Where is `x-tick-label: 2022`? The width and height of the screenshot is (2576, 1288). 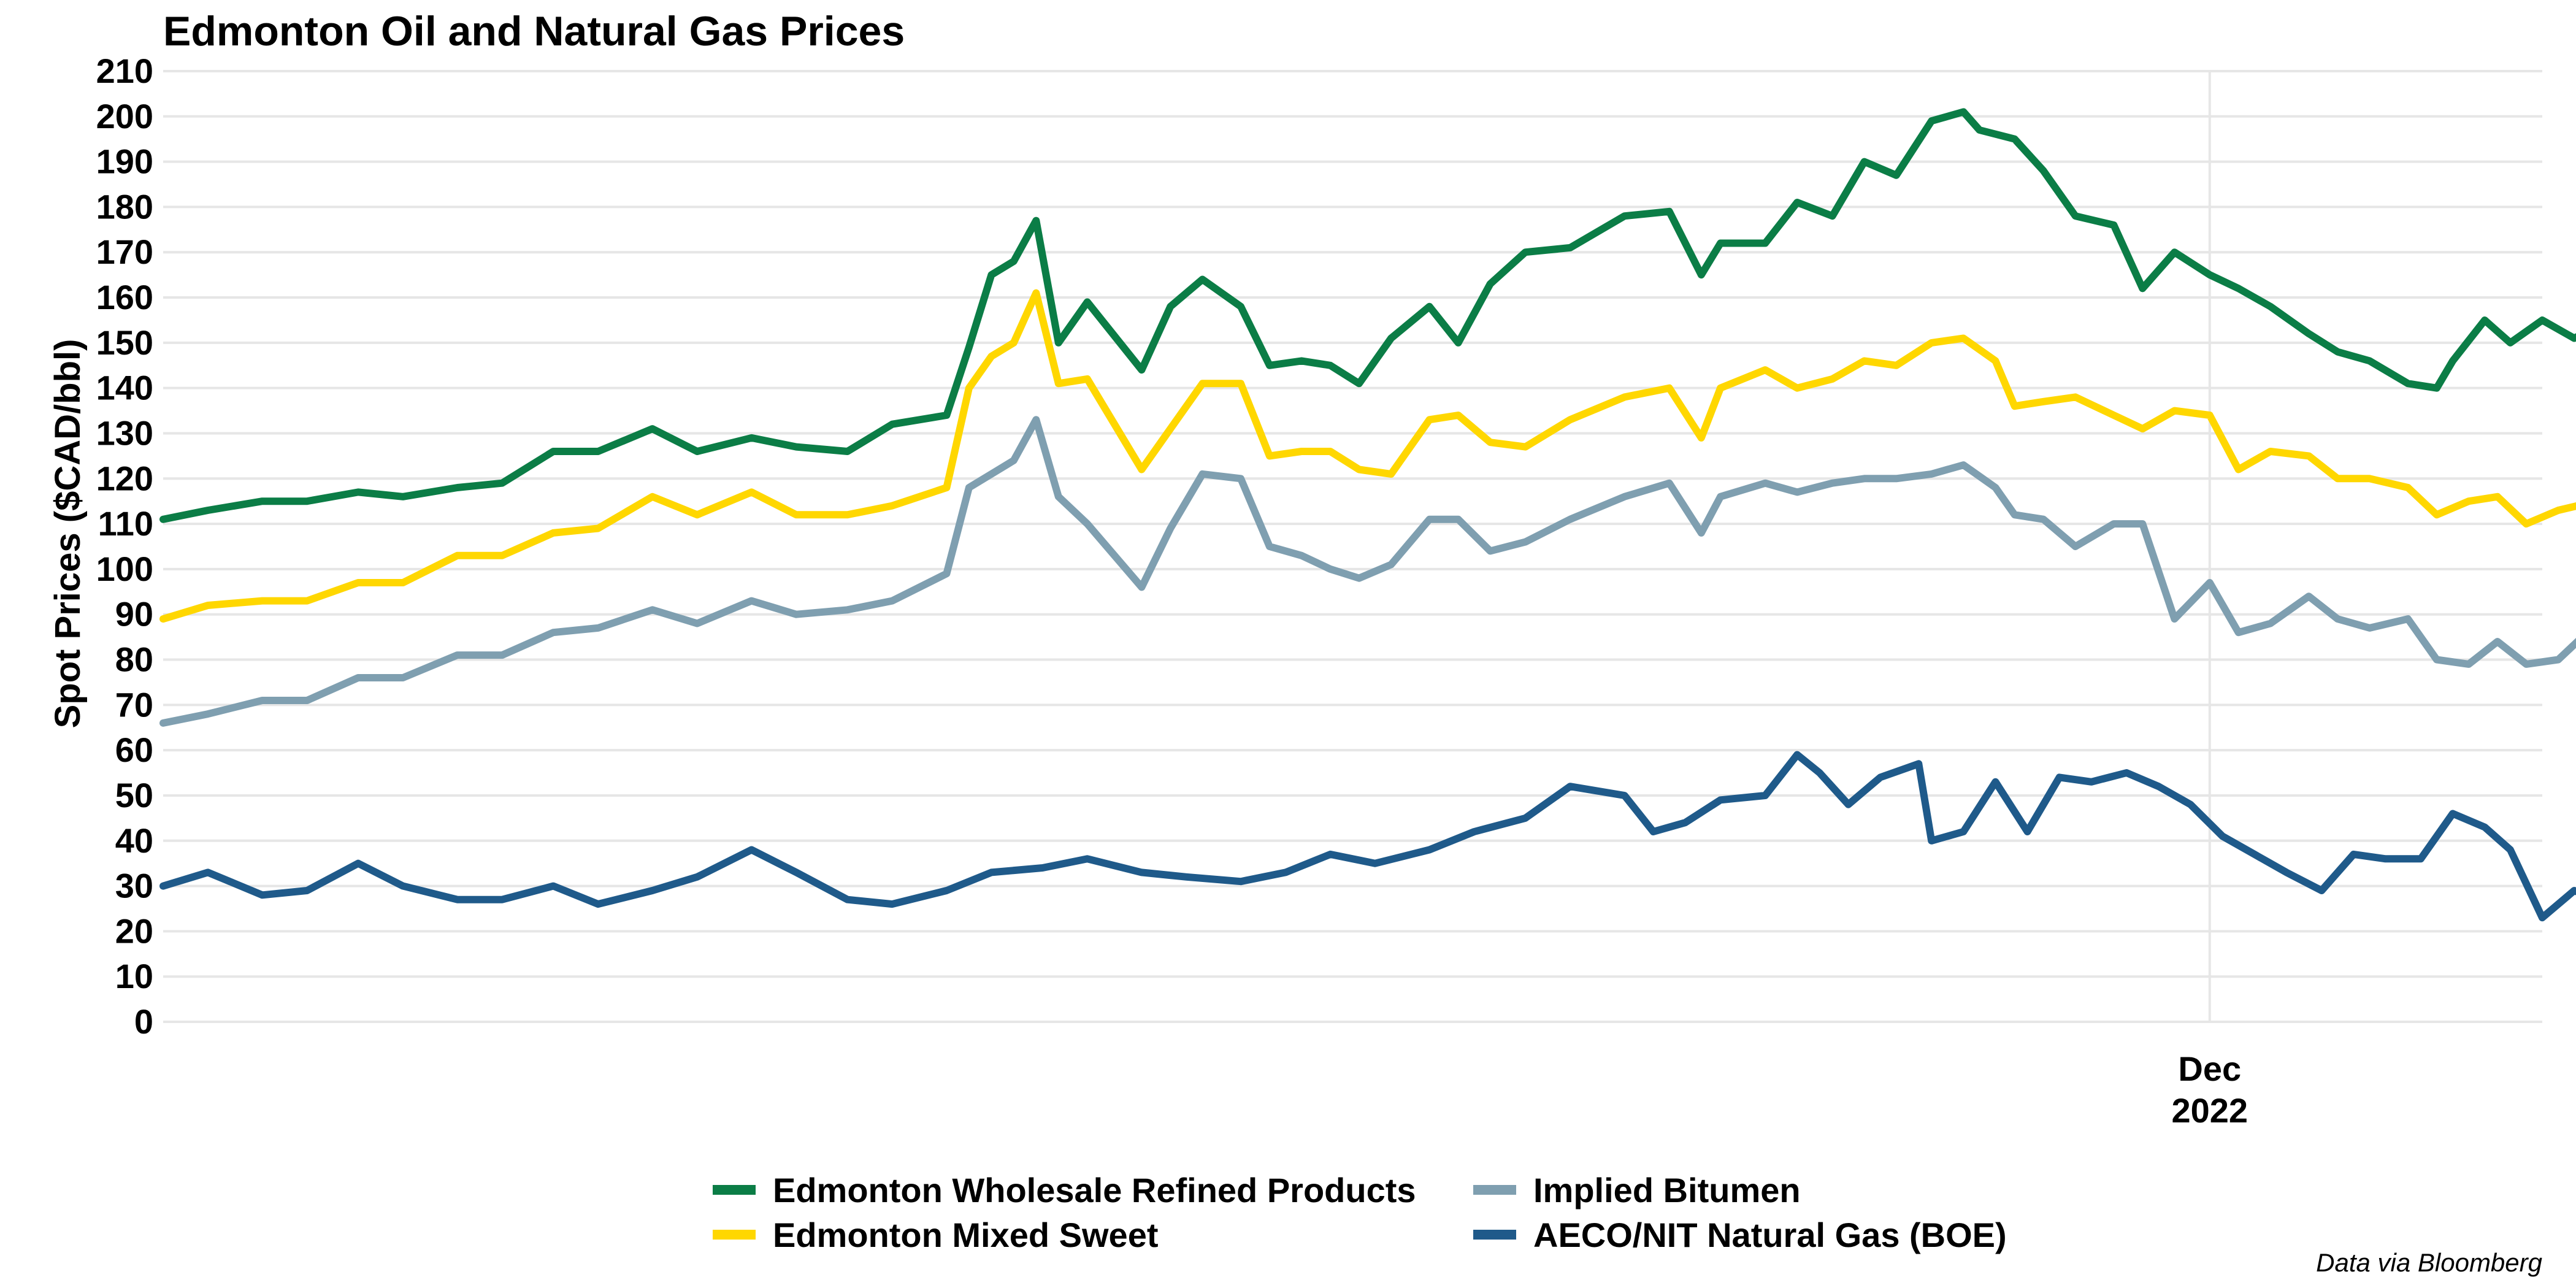 x-tick-label: 2022 is located at coordinates (2209, 1110).